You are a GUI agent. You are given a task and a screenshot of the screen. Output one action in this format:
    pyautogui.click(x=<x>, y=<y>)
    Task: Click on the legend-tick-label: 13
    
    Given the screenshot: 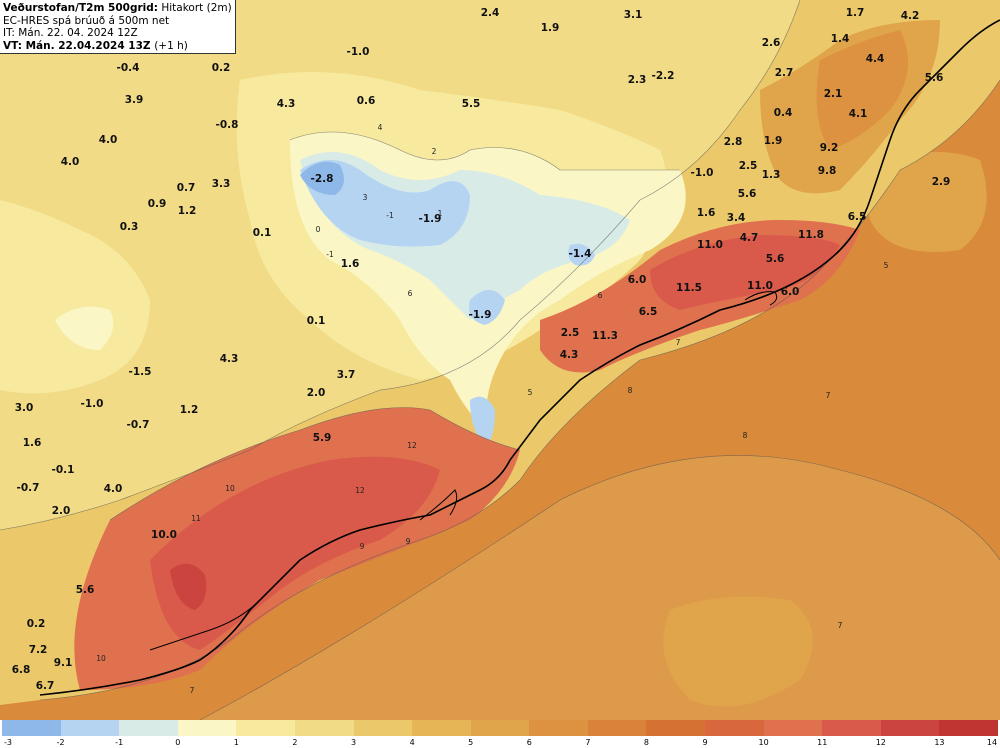 What is the action you would take?
    pyautogui.click(x=939, y=742)
    